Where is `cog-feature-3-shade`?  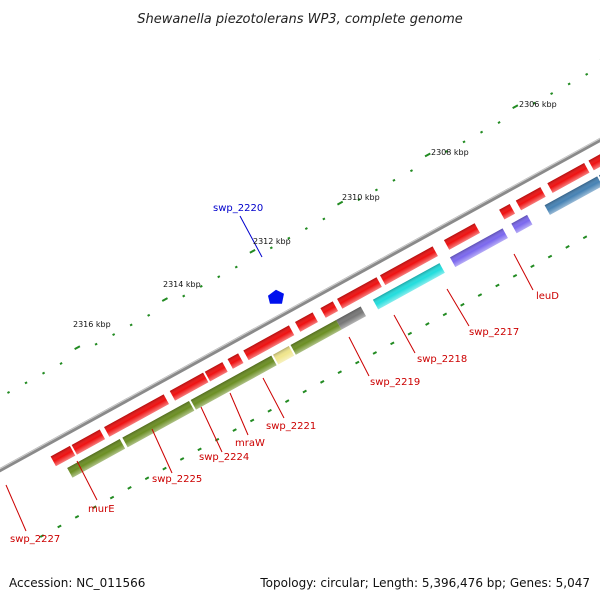 cog-feature-3-shade is located at coordinates (479, 247).